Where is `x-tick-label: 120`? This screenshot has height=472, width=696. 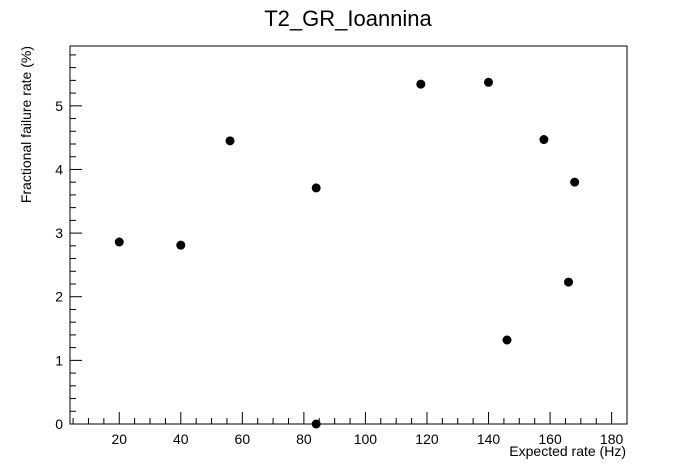
x-tick-label: 120 is located at coordinates (427, 439).